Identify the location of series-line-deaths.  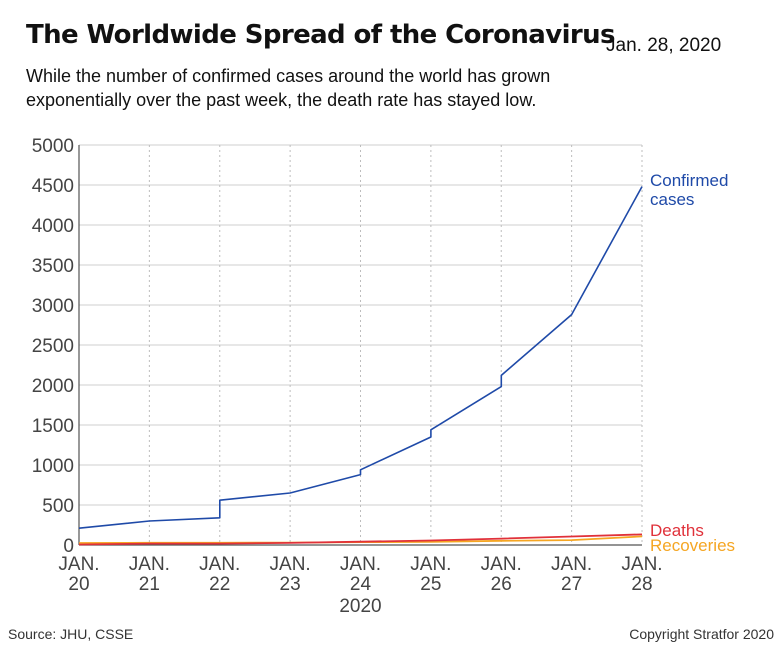
(360, 539).